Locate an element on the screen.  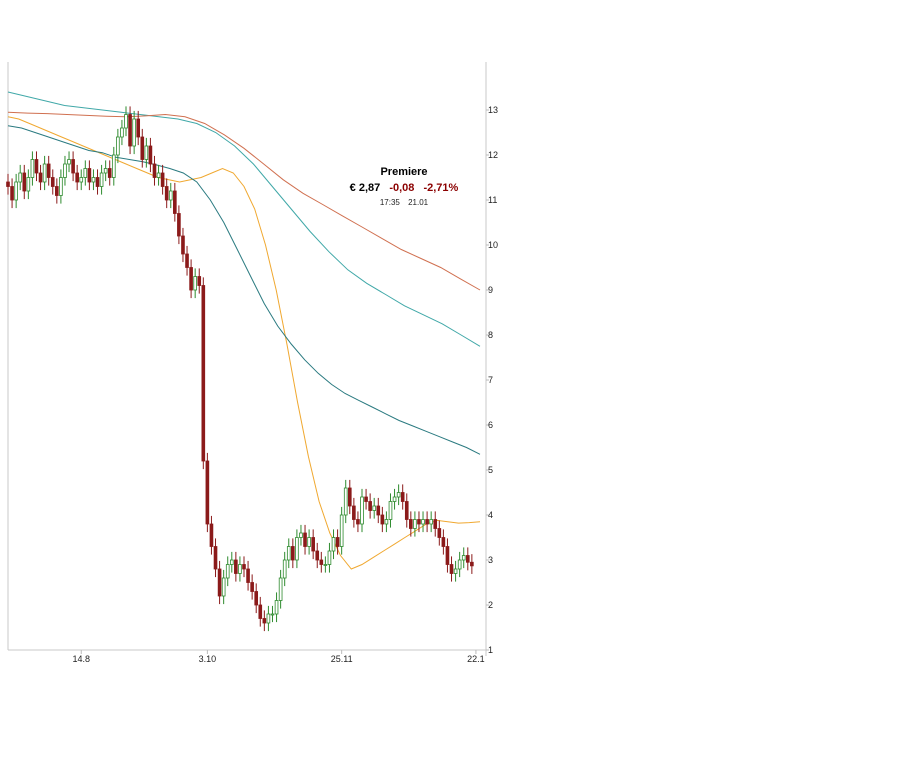
y-tick-label: 3 is located at coordinates (490, 560).